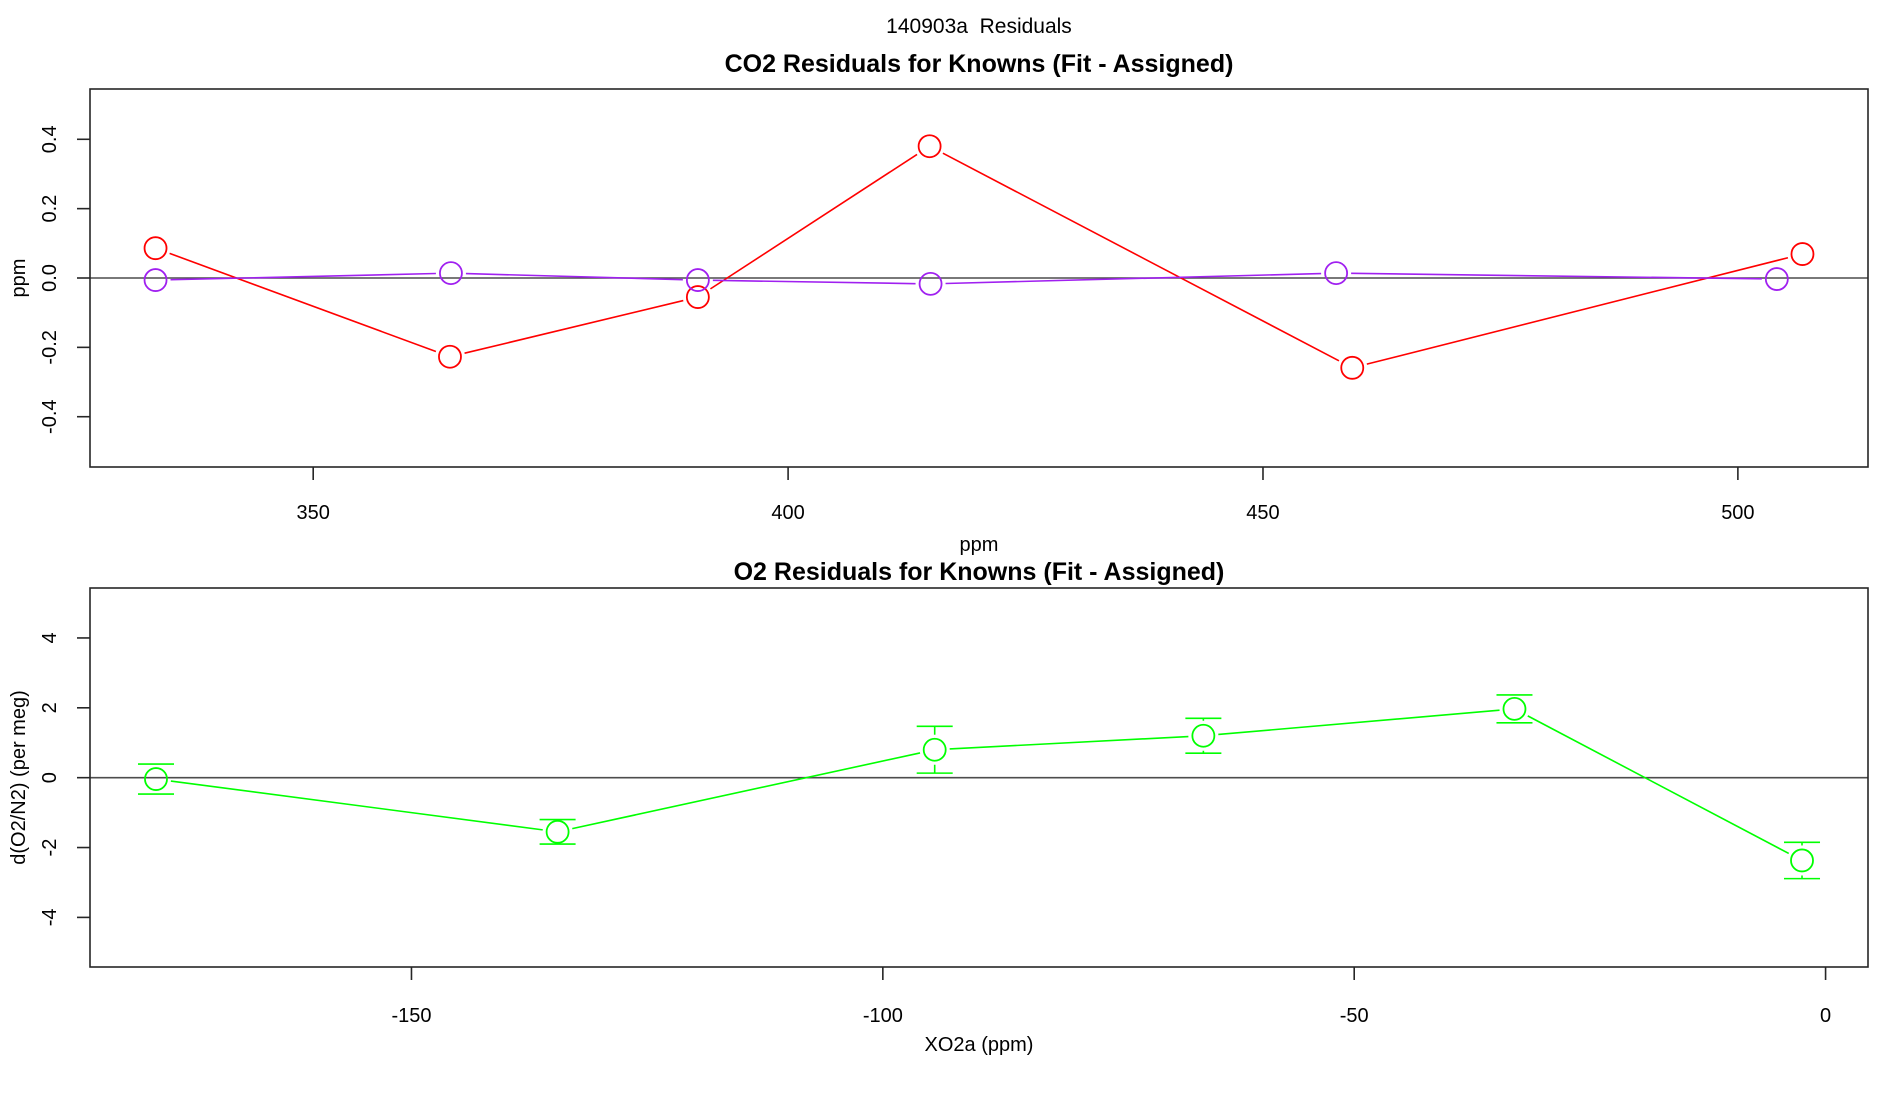 The image size is (1900, 1100). I want to click on y-axis-label: ppm, so click(19, 278).